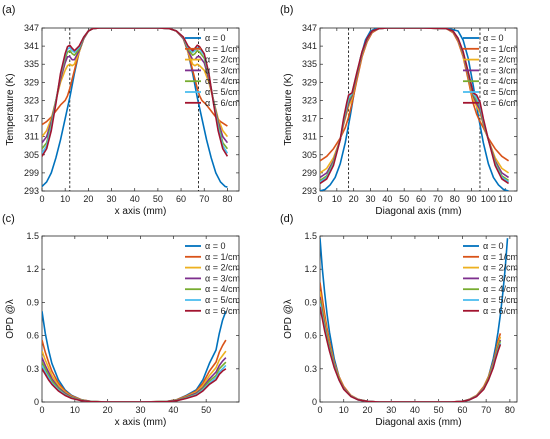 The image size is (550, 439). Describe the element at coordinates (31, 119) in the screenshot. I see `y-tick-label: 317` at that location.